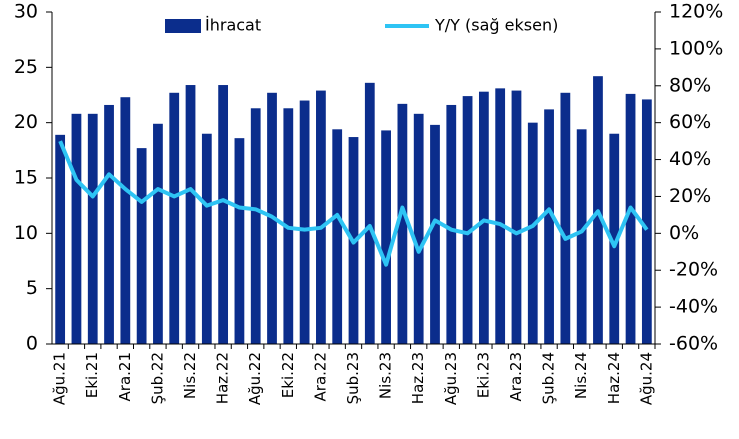 Image resolution: width=739 pixels, height=439 pixels. Describe the element at coordinates (233, 25) in the screenshot. I see `legend-label: İhracat` at that location.